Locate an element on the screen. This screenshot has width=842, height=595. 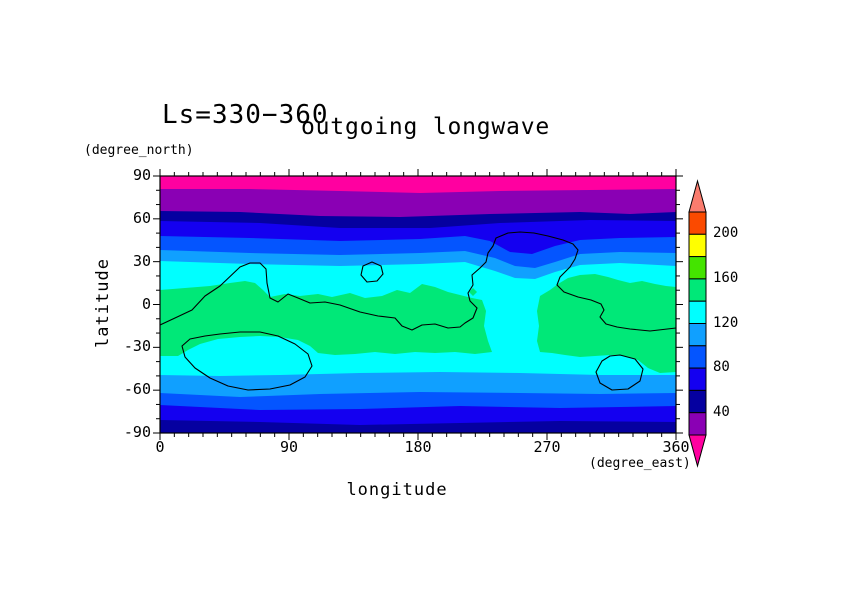
colorbar is located at coordinates (697, 323).